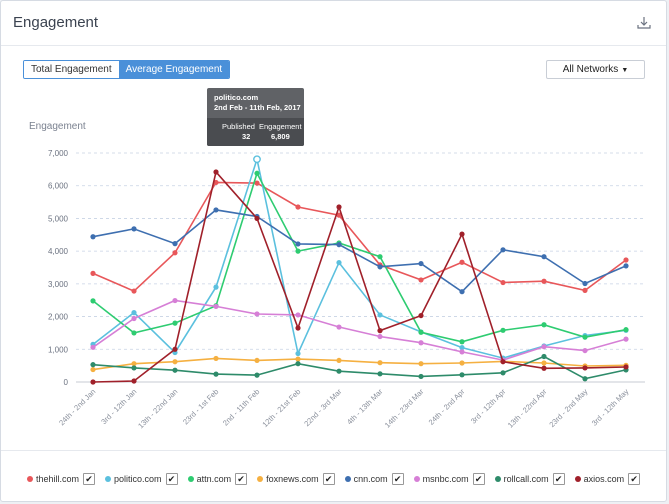 The width and height of the screenshot is (669, 504). I want to click on legend-item: rollcall.com ✔, so click(529, 479).